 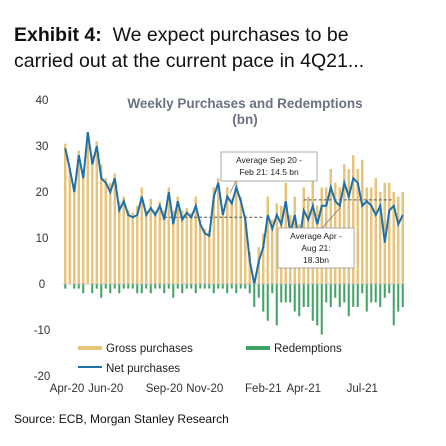 What do you see at coordinates (263, 389) in the screenshot?
I see `x-tick-label: Feb-21` at bounding box center [263, 389].